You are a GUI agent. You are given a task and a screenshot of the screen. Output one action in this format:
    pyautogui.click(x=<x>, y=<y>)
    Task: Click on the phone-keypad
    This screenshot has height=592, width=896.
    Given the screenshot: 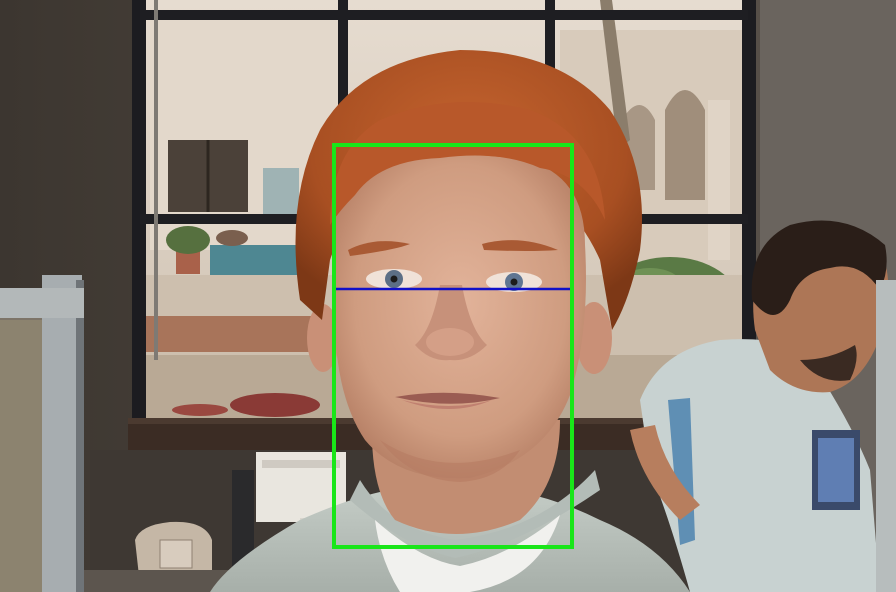 What is the action you would take?
    pyautogui.click(x=176, y=554)
    